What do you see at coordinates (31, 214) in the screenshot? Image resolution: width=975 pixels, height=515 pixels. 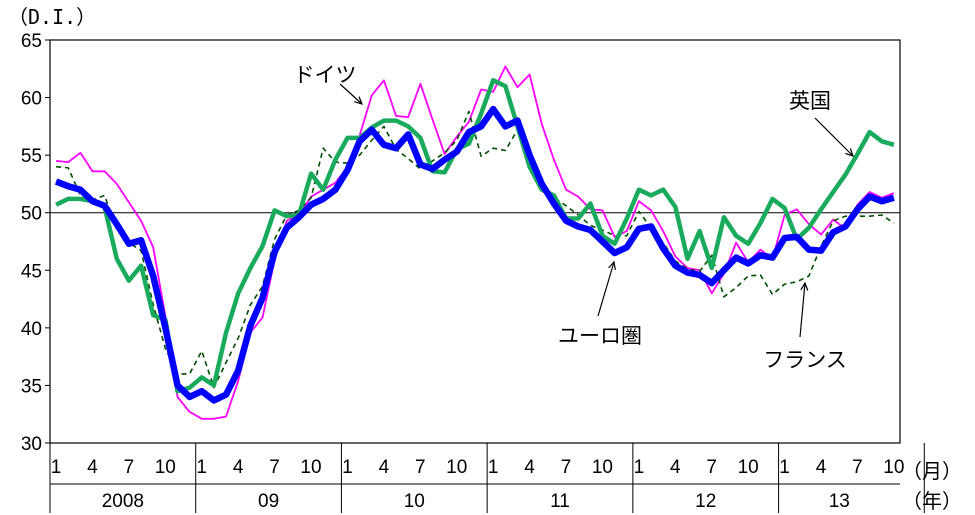 I see `y-tick-label: 50` at bounding box center [31, 214].